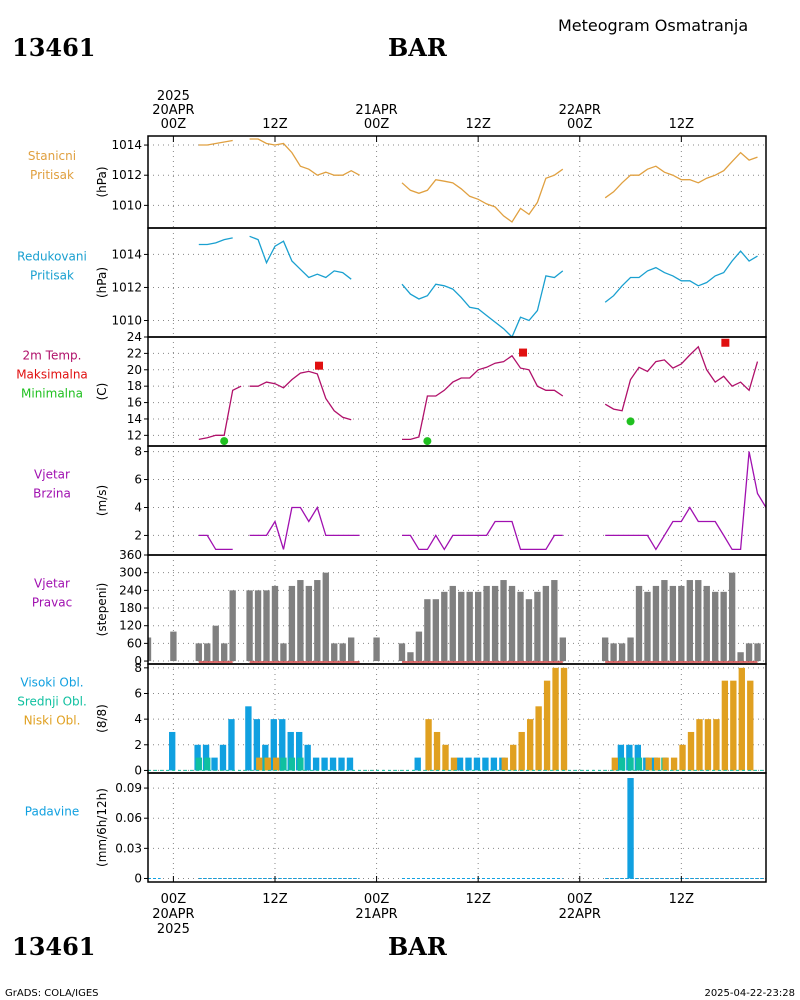  Describe the element at coordinates (749, 993) in the screenshot. I see `footer-timestamp: 2025-04-22-23:28` at that location.